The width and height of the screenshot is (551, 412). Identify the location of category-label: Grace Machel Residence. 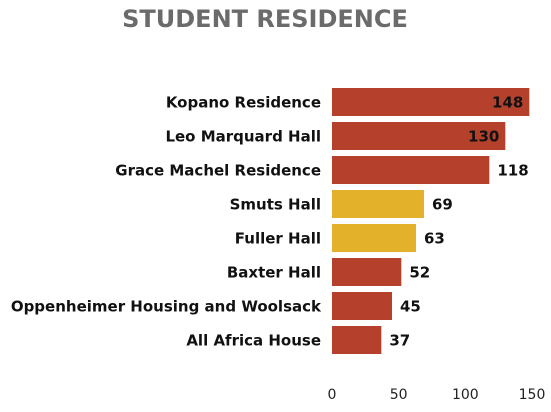
(218, 171).